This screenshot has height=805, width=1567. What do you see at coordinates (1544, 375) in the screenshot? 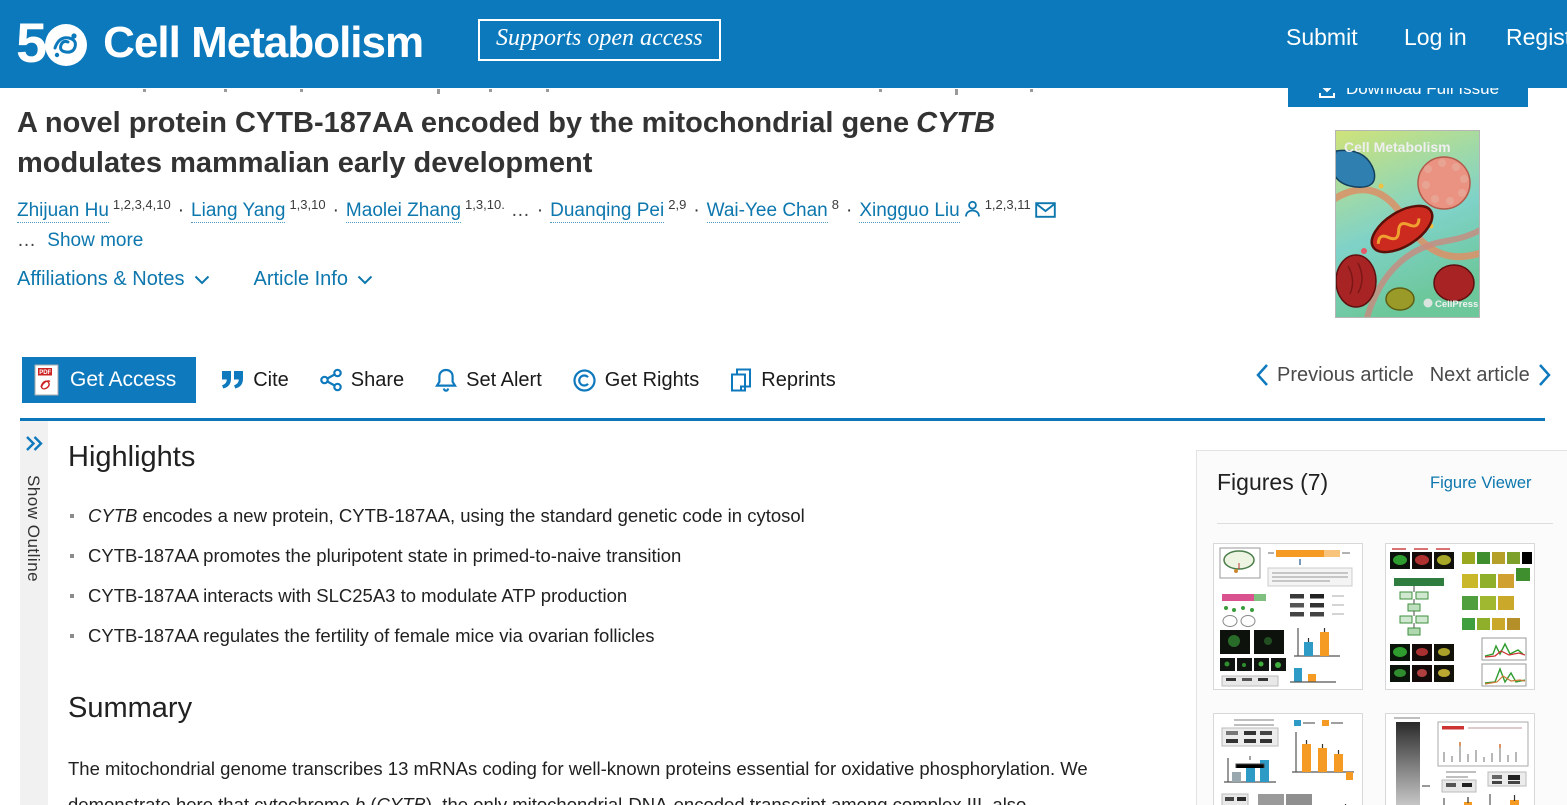
I see `chevron-right-icon` at bounding box center [1544, 375].